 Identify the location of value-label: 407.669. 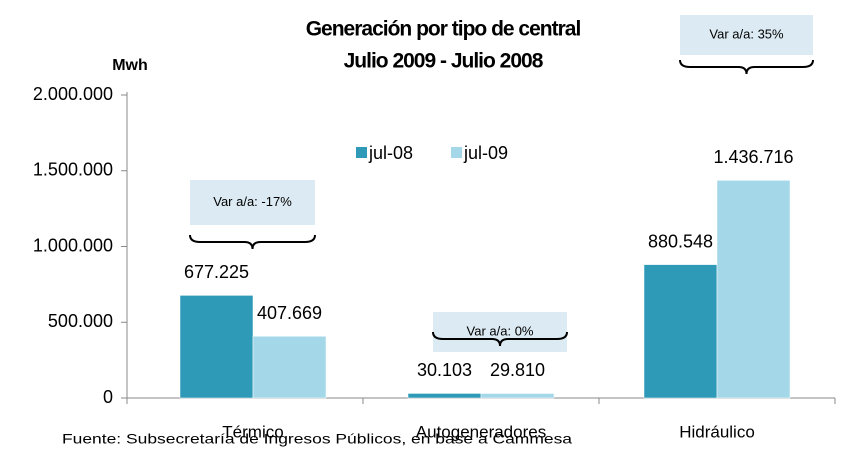
(289, 313).